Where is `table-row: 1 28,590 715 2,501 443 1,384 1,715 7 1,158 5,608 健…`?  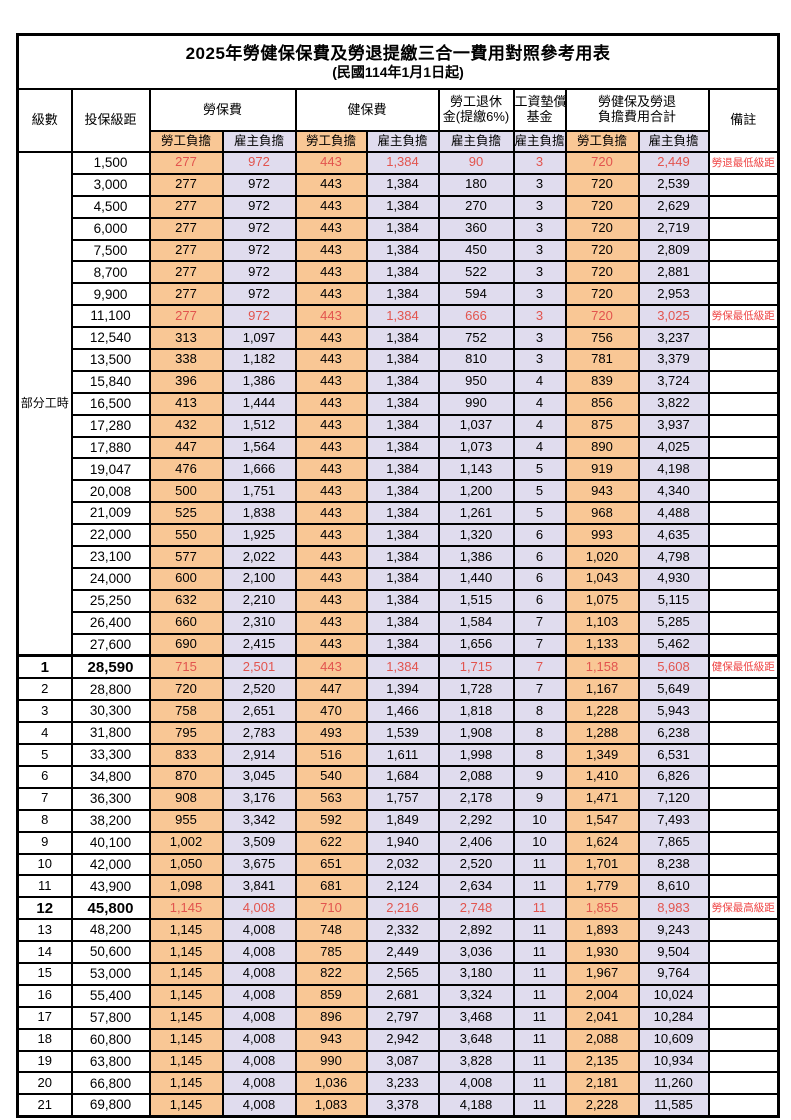
table-row: 1 28,590 715 2,501 443 1,384 1,715 7 1,158 5,608 健… is located at coordinates (398, 667).